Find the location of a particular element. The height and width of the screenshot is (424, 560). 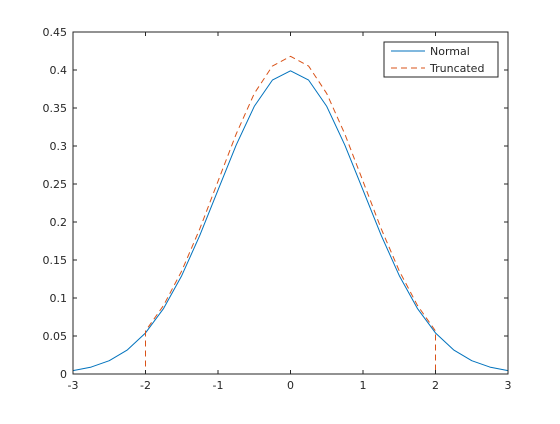

x-tick-label: -3 is located at coordinates (73, 385).